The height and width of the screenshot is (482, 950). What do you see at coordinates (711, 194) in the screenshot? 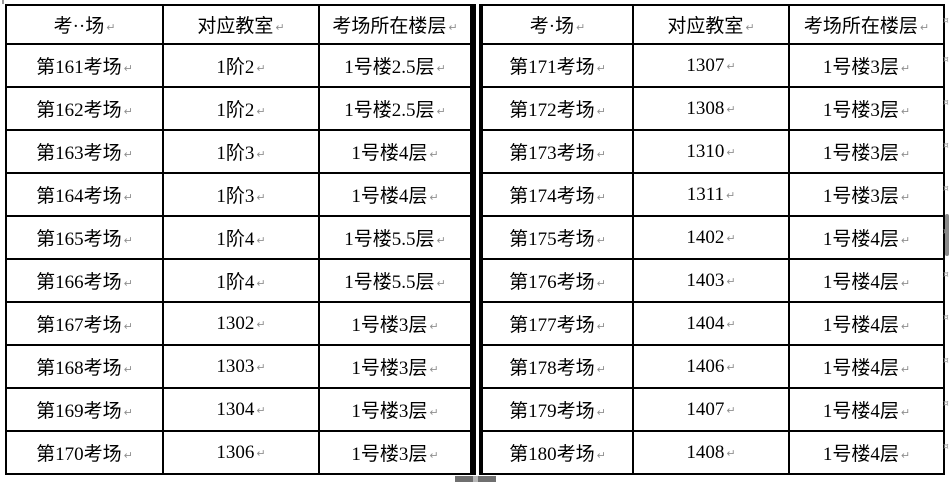
I see `table-cell: 1311 ↵` at bounding box center [711, 194].